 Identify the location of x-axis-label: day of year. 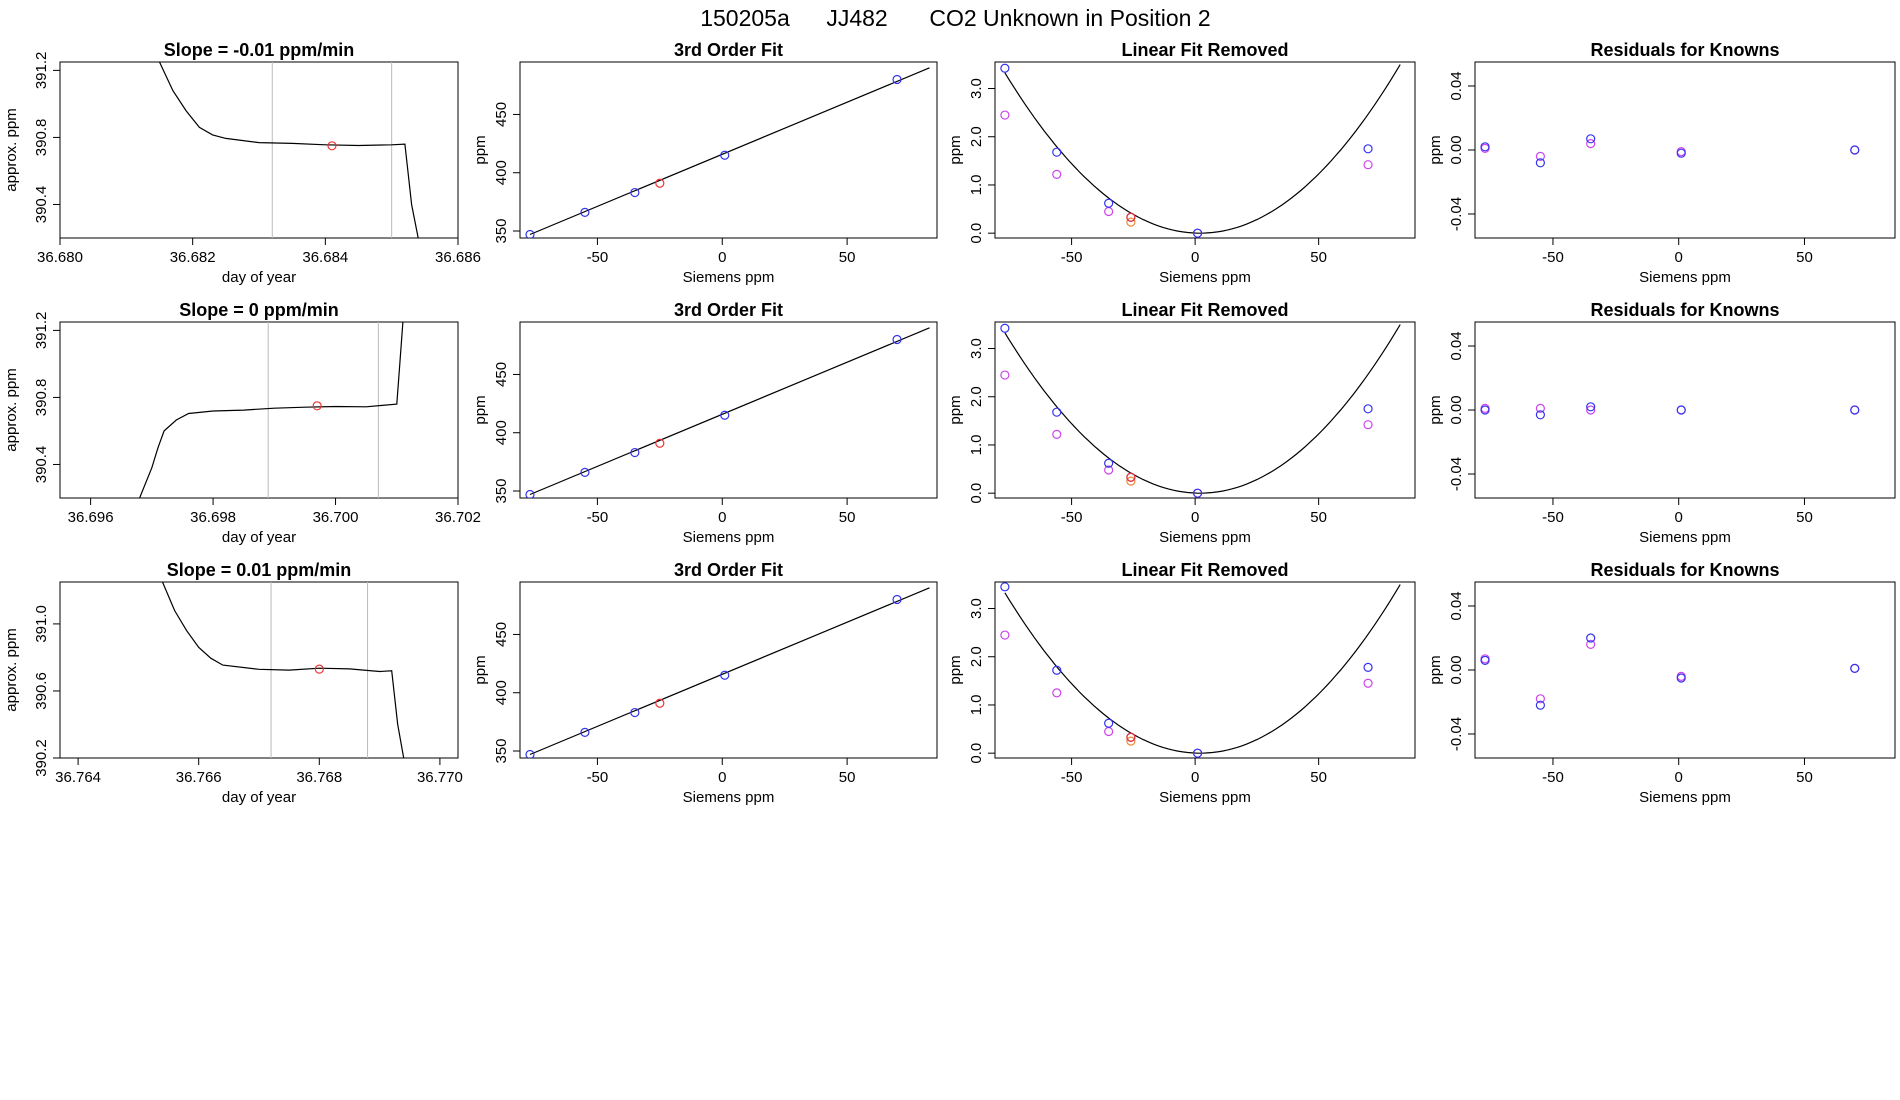
(259, 537).